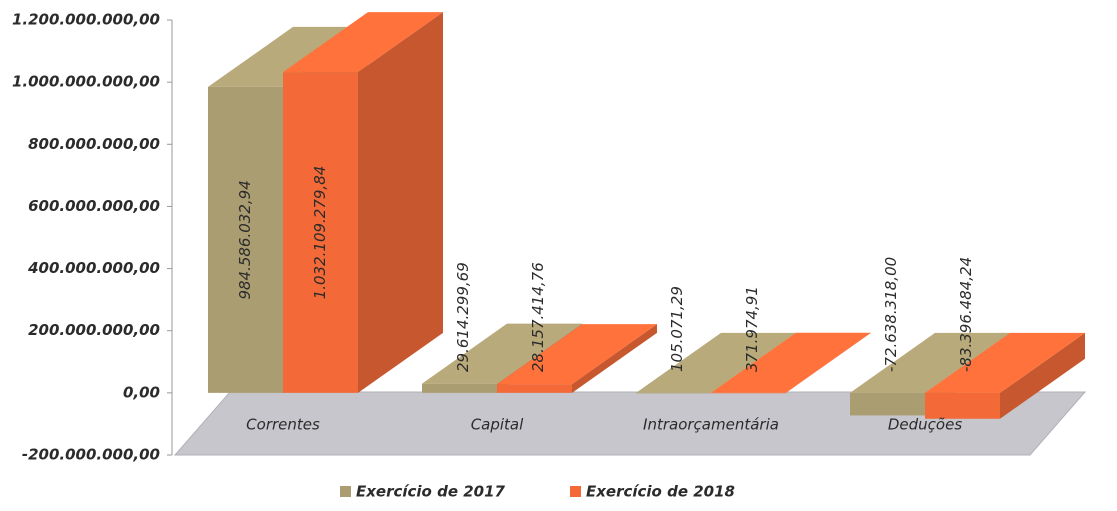 The height and width of the screenshot is (511, 1117). Describe the element at coordinates (660, 492) in the screenshot. I see `legend-label: Exercício de 2018` at that location.